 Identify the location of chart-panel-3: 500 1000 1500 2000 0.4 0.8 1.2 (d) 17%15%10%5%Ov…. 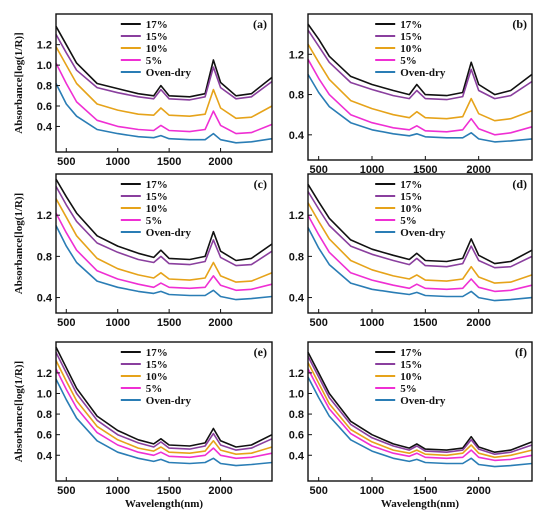
(411, 251).